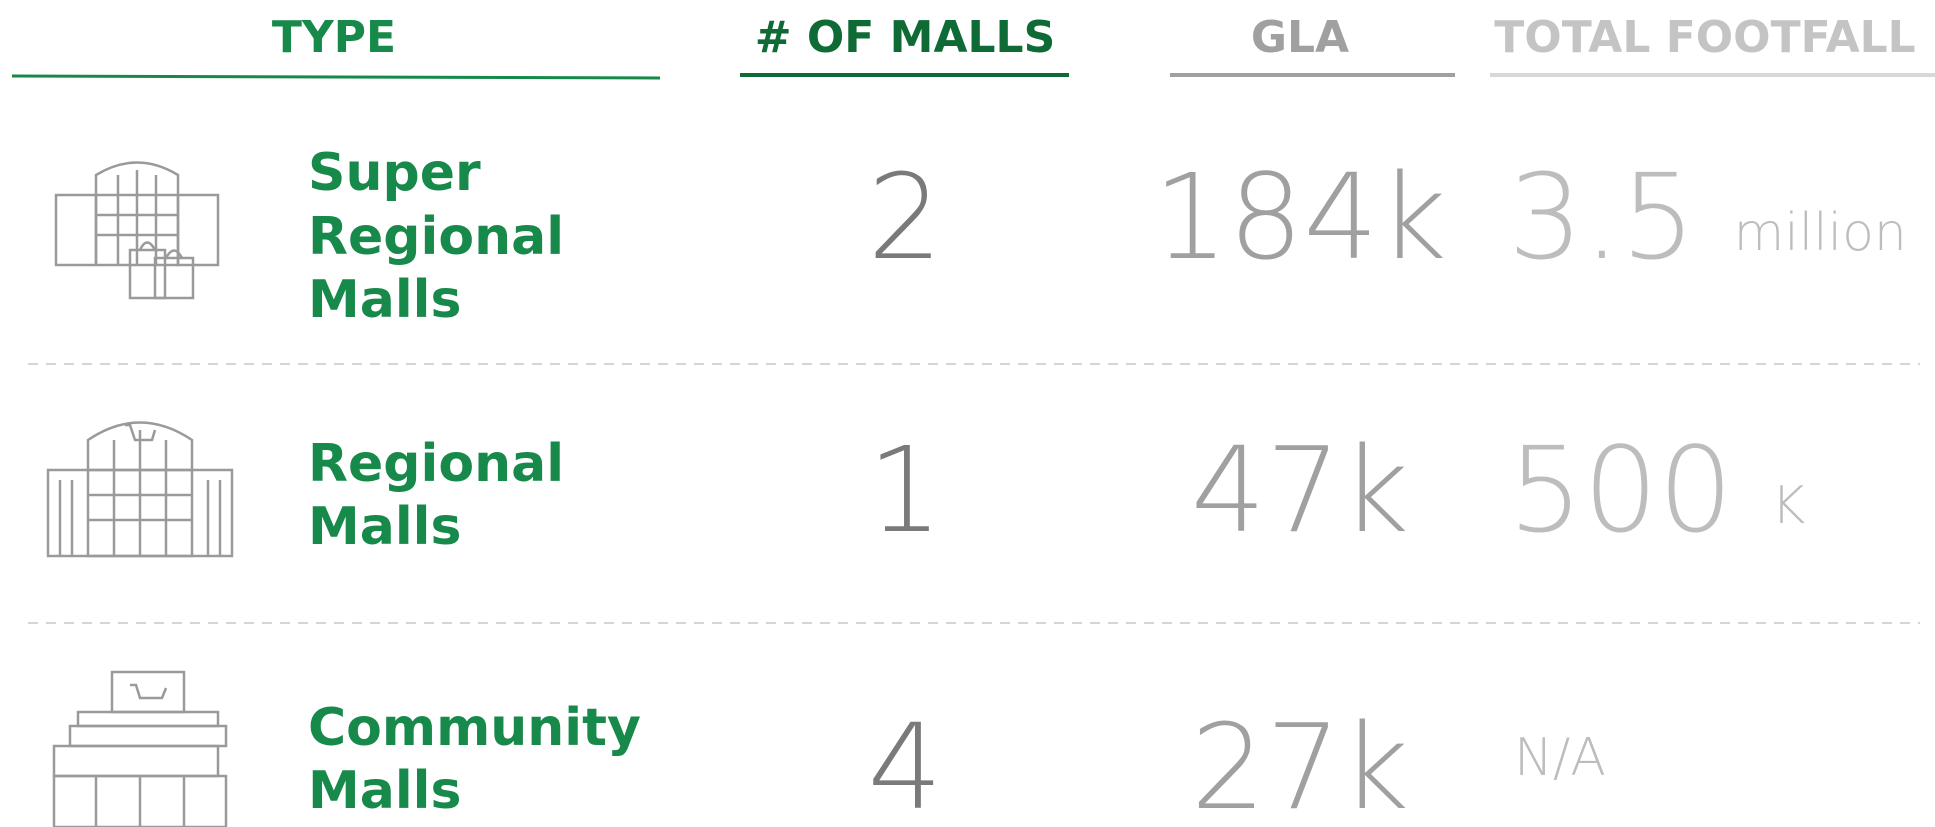  I want to click on mall-count: 4, so click(904, 762).